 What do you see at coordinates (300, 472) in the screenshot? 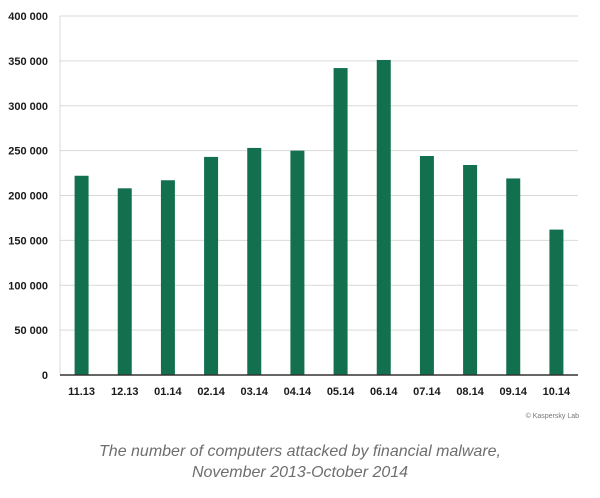
I see `caption-line-2: November 2013-October 2014` at bounding box center [300, 472].